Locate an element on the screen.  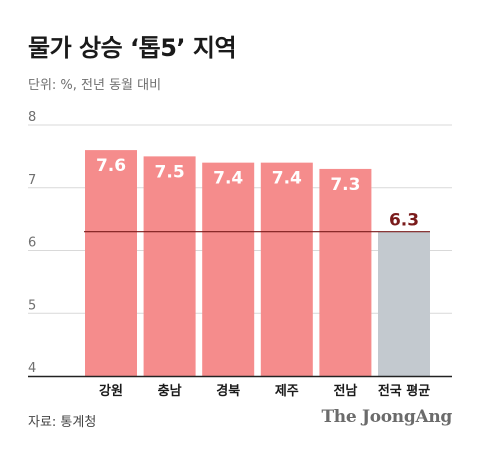
brand-logo: The JoongAng is located at coordinates (386, 417).